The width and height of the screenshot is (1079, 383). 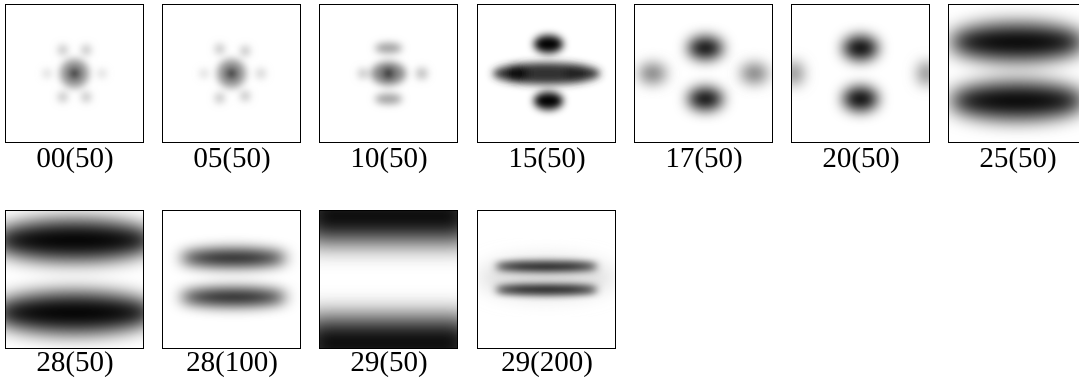 I want to click on panel-label: 28(50), so click(x=75, y=362).